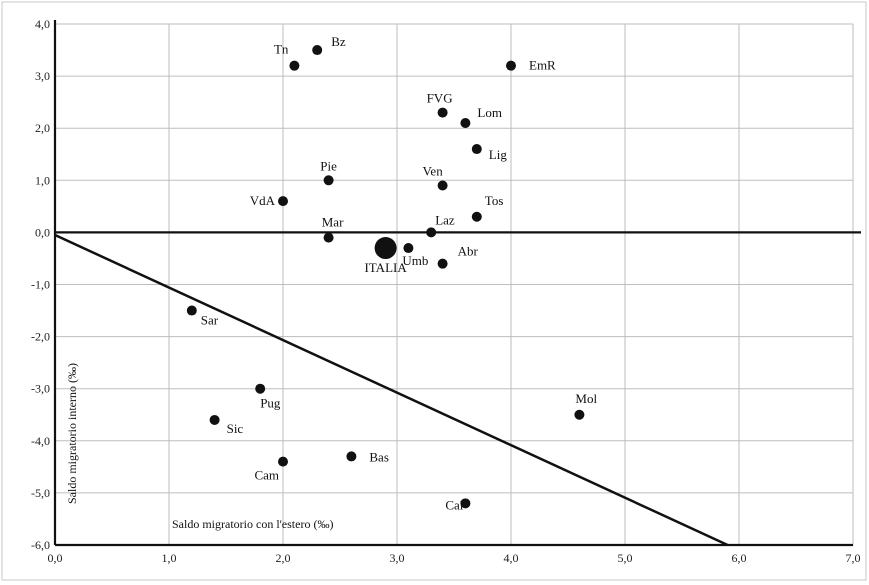 The width and height of the screenshot is (869, 585). Describe the element at coordinates (432, 171) in the screenshot. I see `point-label: Ven` at that location.